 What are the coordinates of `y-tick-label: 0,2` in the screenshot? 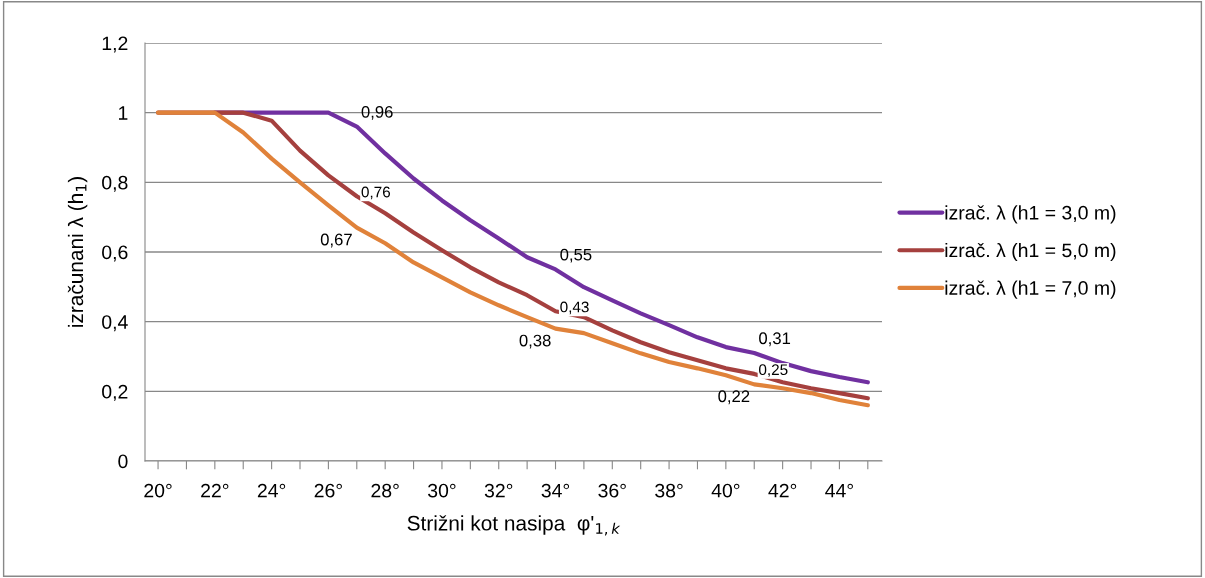 It's located at (115, 392).